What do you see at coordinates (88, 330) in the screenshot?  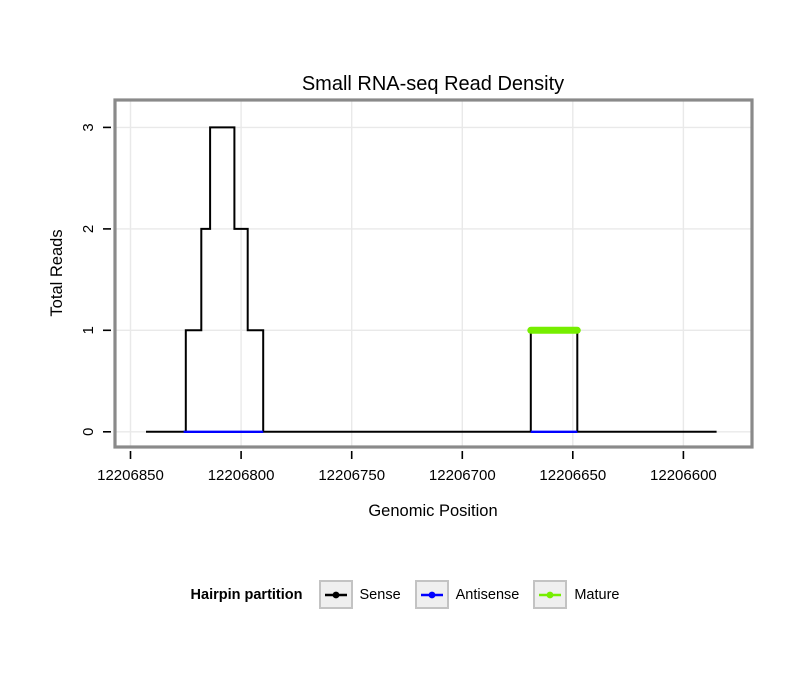 I see `y-tick-label: 1` at bounding box center [88, 330].